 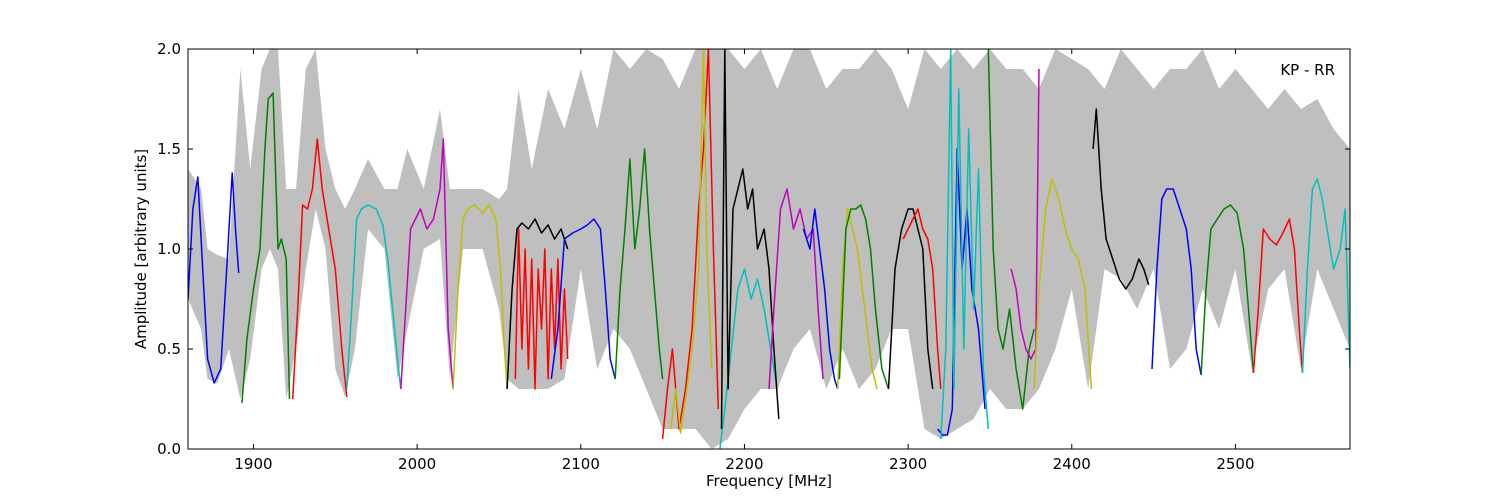 I want to click on x-tick-label: 2300, so click(x=908, y=464).